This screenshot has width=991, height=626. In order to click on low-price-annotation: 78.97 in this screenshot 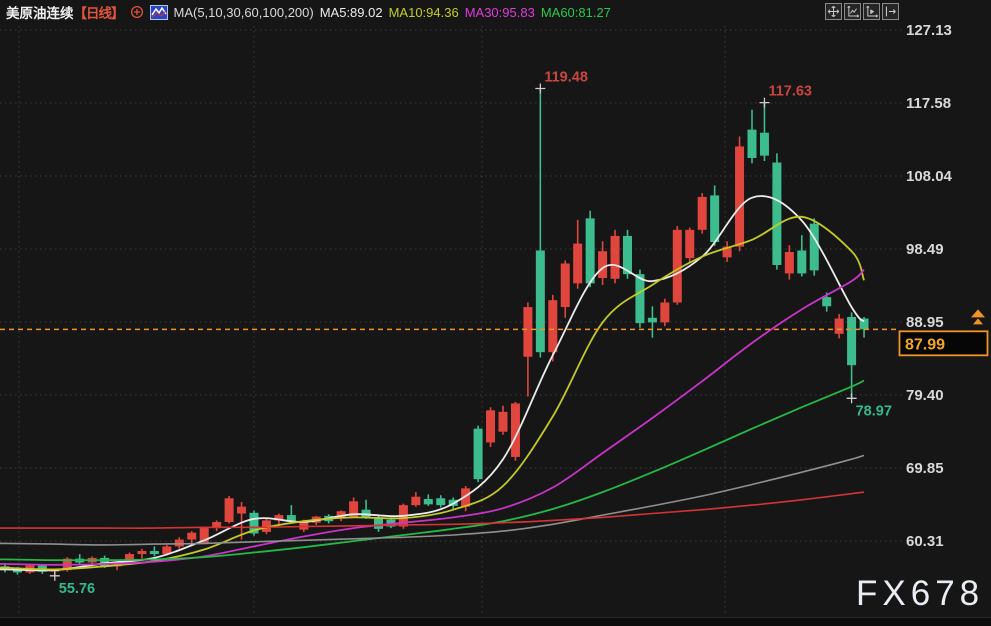, I will do `click(874, 411)`.